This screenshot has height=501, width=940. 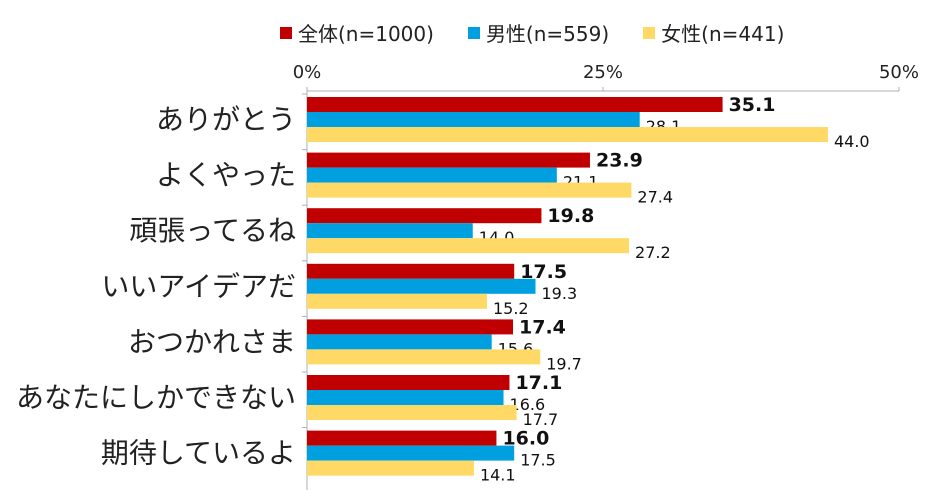 What do you see at coordinates (538, 460) in the screenshot?
I see `data-label-1: 17.5` at bounding box center [538, 460].